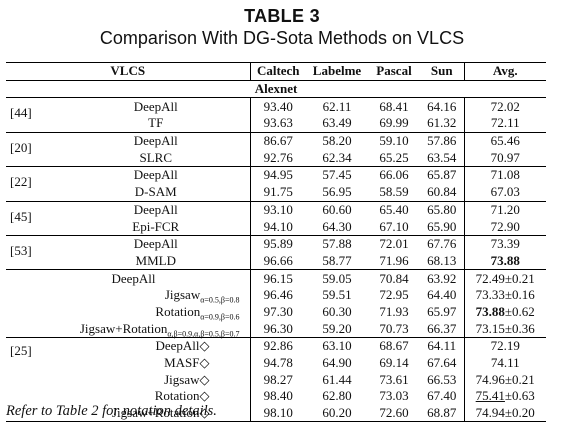 The height and width of the screenshot is (432, 564). I want to click on value-cell: 98.40, so click(278, 396).